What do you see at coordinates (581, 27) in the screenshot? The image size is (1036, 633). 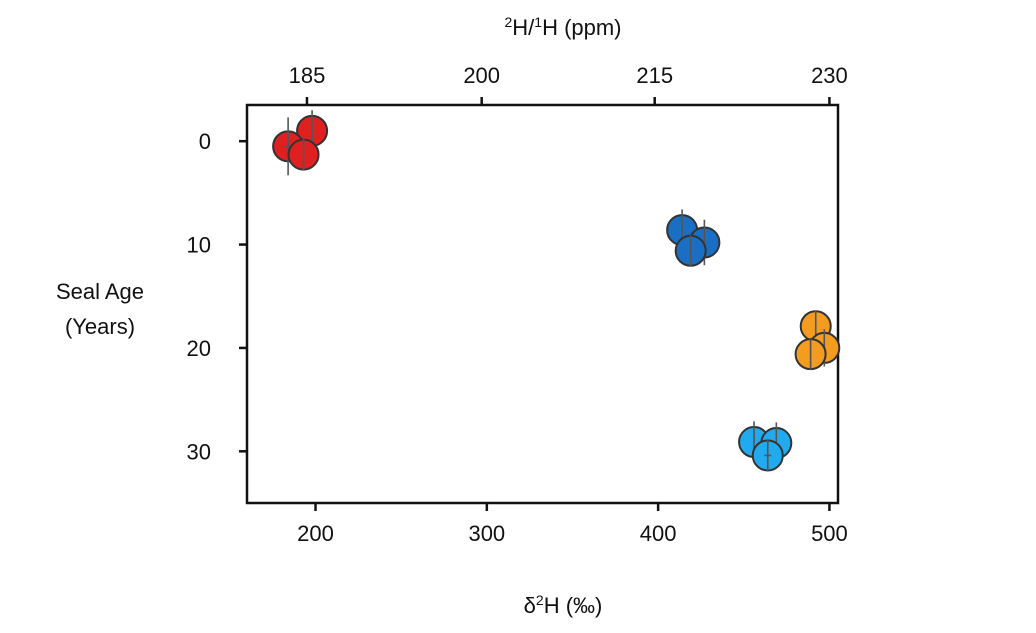 I see `top-axis-title-rest: H (ppm)` at bounding box center [581, 27].